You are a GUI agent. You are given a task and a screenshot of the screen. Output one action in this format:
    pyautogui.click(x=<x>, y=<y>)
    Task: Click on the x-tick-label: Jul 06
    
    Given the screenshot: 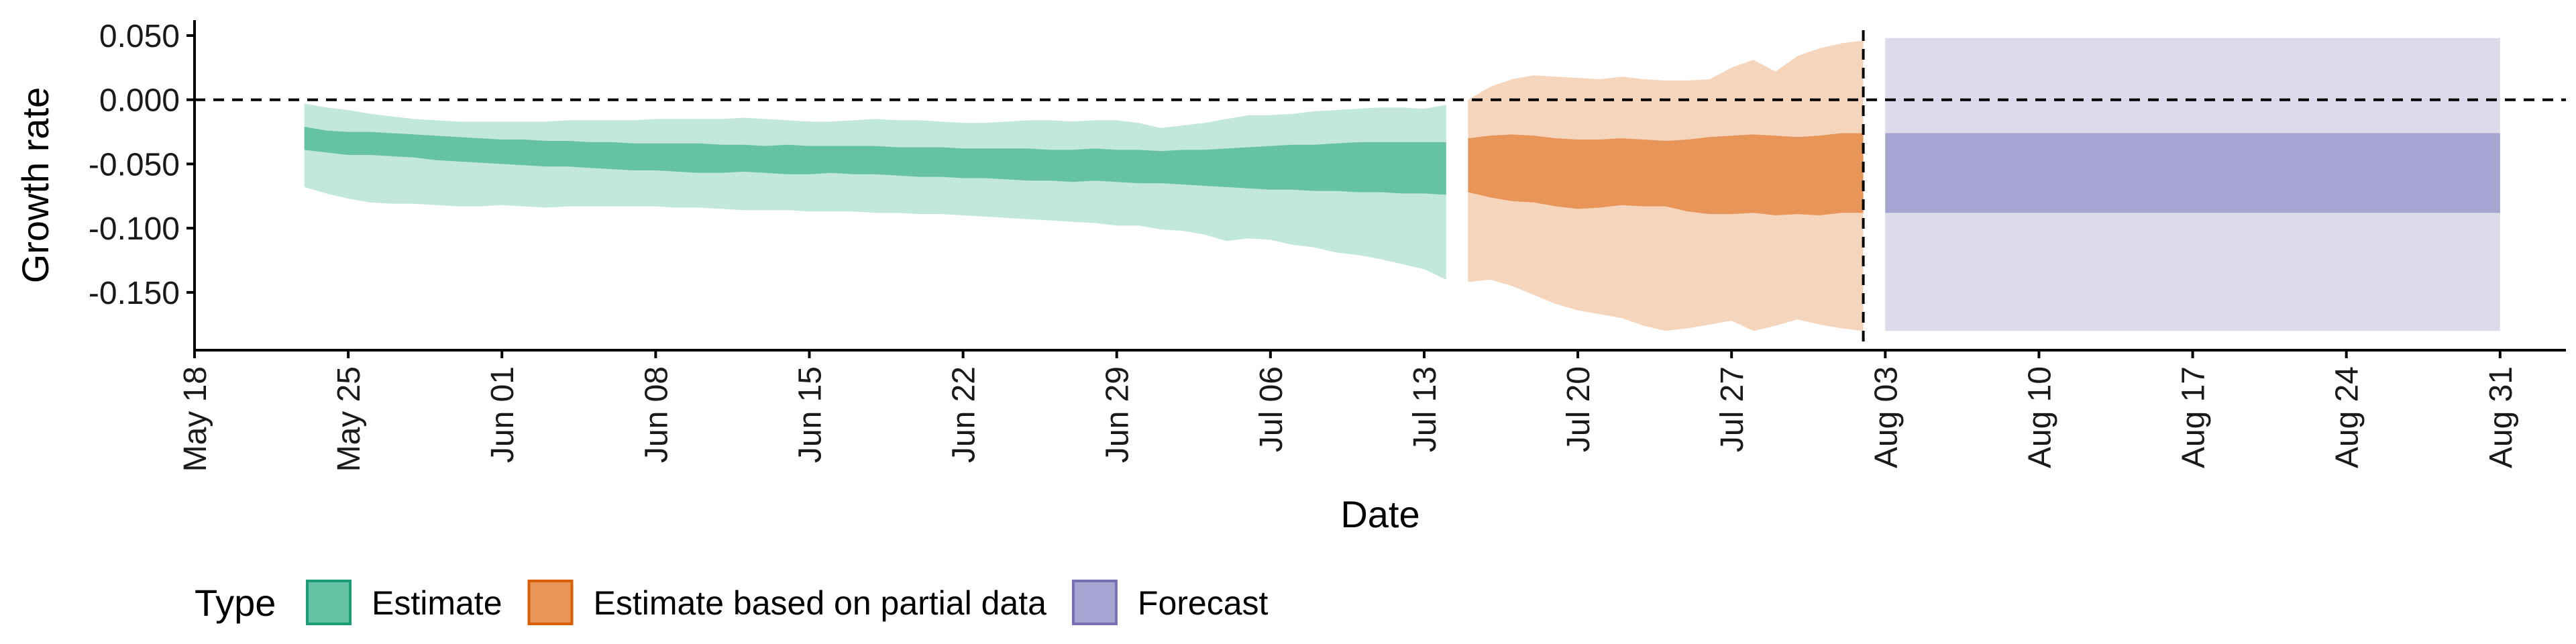 What is the action you would take?
    pyautogui.click(x=1271, y=409)
    